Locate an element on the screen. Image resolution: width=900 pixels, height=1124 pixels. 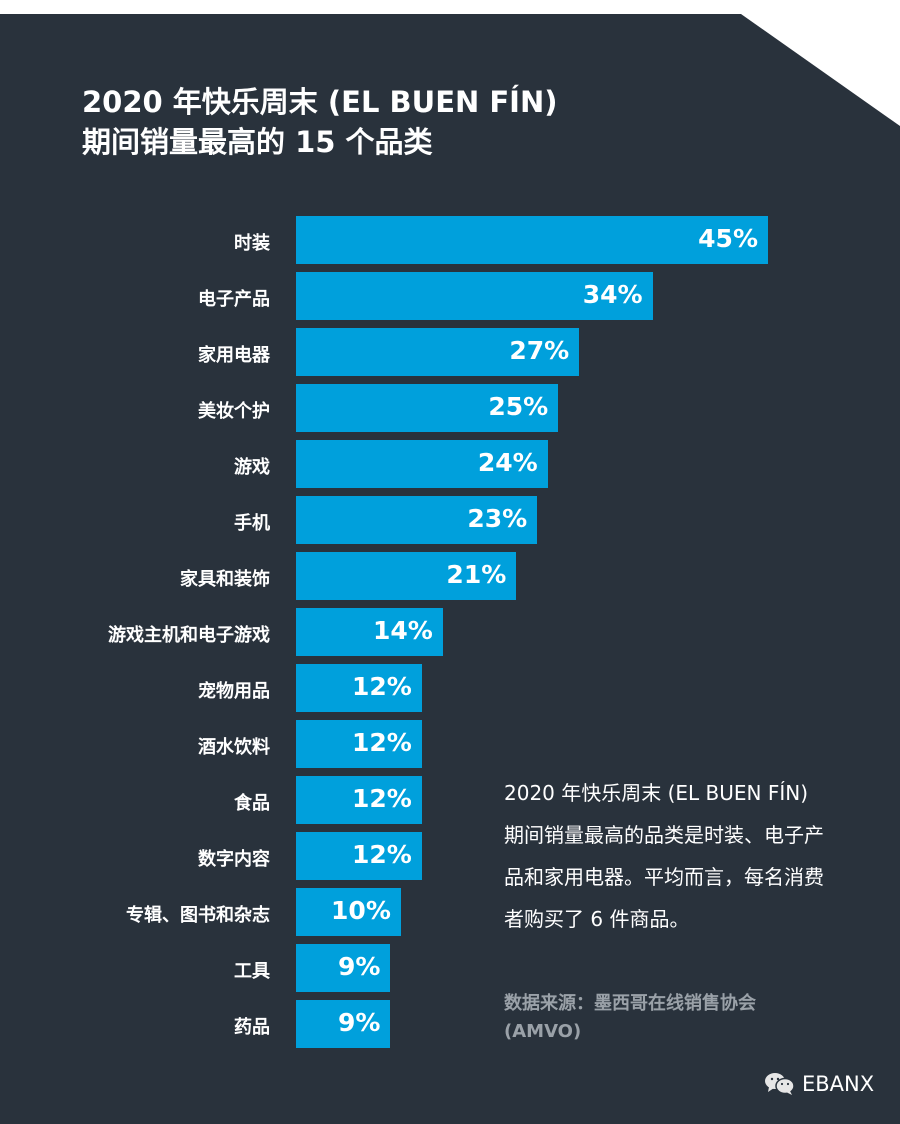
category-label: 家具和装饰 is located at coordinates (225, 579).